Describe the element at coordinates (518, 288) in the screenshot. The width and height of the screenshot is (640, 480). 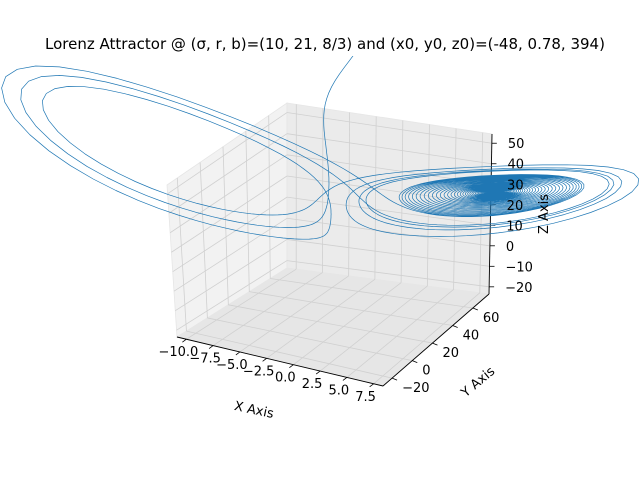
I see `z-tick-label: −20` at that location.